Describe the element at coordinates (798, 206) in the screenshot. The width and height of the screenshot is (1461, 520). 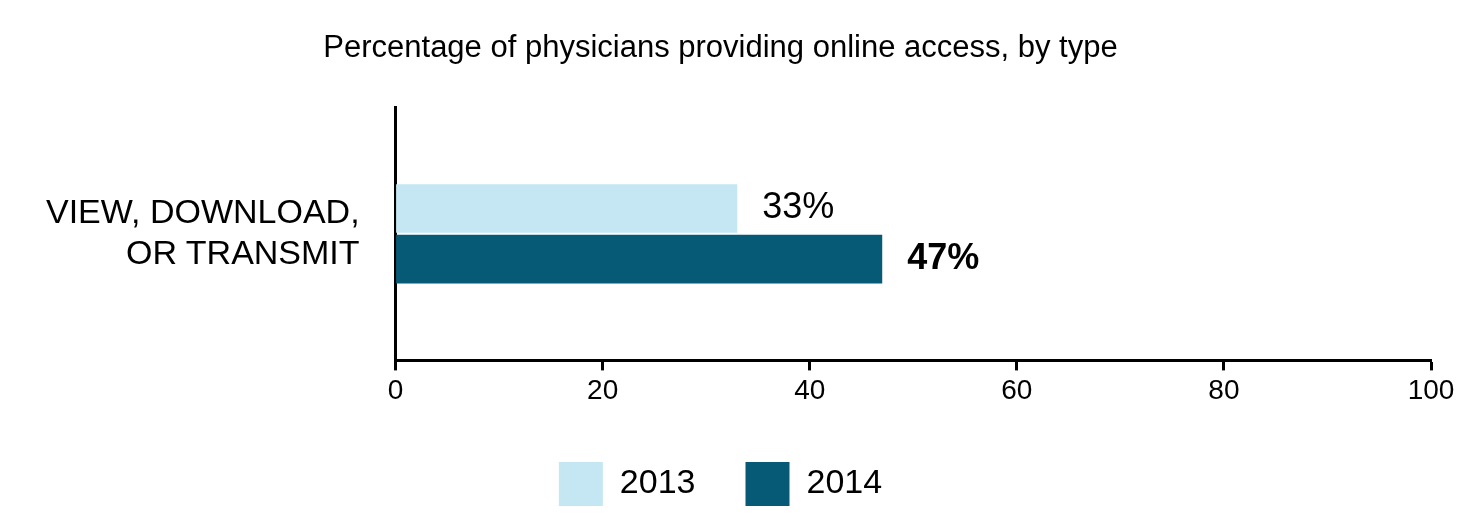
I see `data-label: 33%` at that location.